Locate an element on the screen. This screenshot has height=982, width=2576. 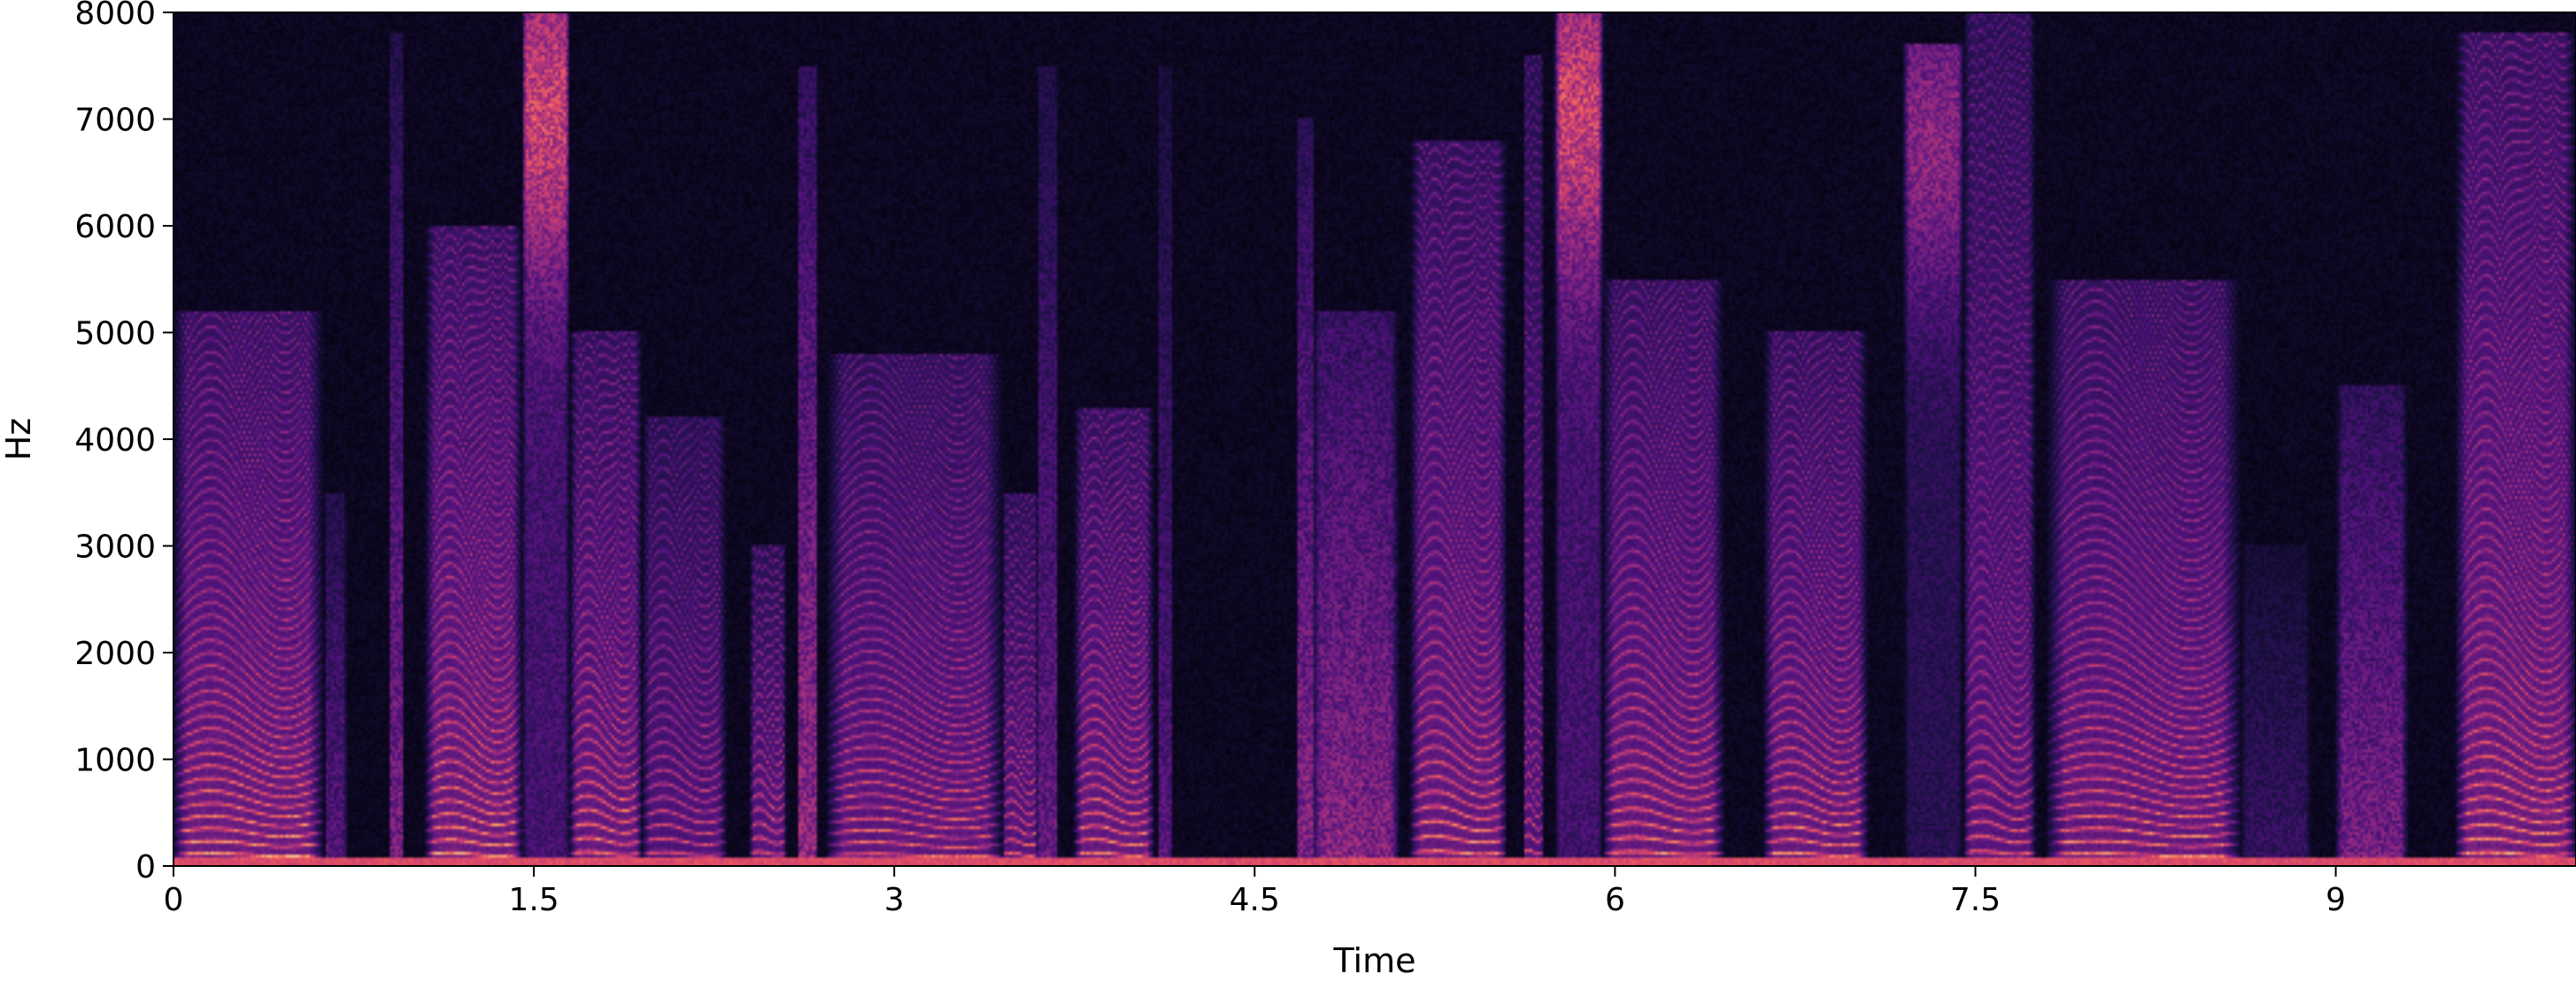
x-tick-label: 7.5 is located at coordinates (1975, 900).